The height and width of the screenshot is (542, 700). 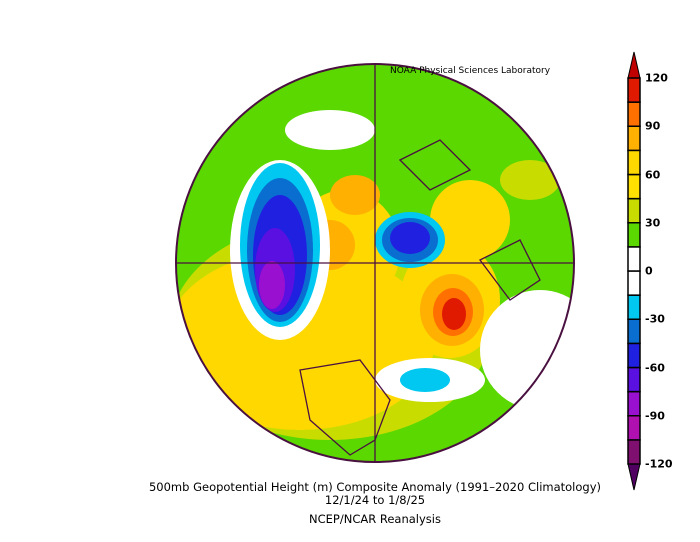 I want to click on colorbar-tick-label: -90, so click(x=655, y=416).